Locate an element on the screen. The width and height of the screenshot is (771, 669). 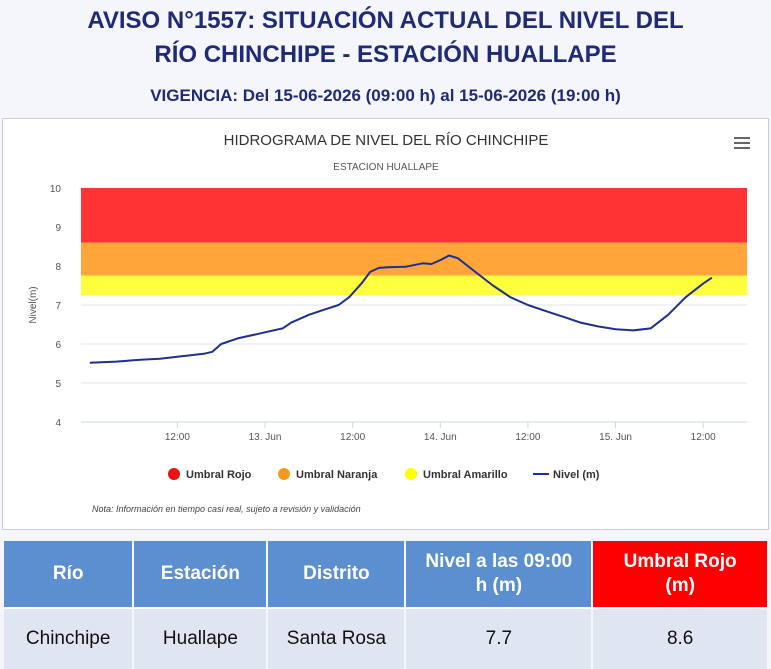
cell-estacion: Huallape is located at coordinates (200, 638).